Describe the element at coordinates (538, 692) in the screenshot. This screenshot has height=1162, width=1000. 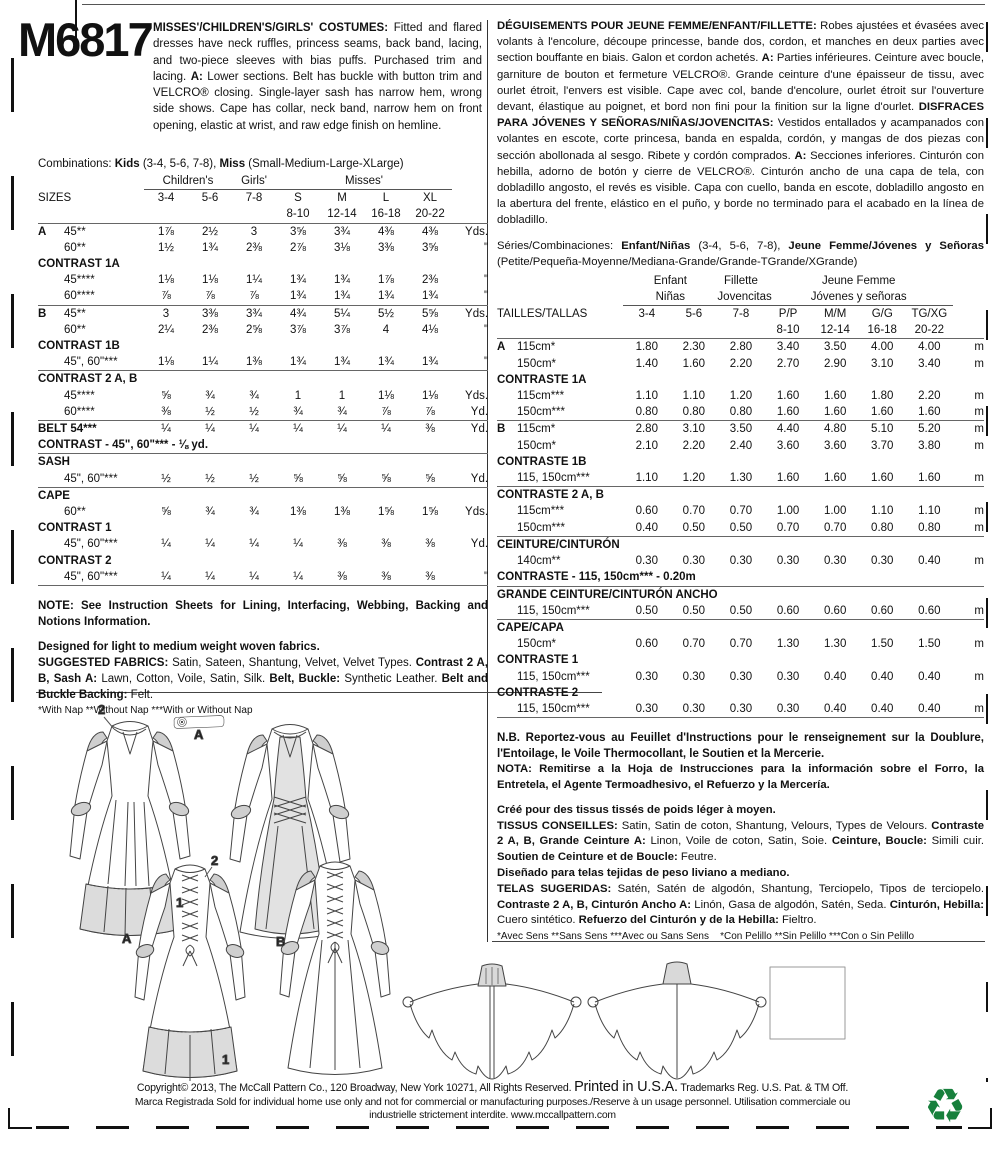
I see `yardage-section-label: CONTRASTE 2` at that location.